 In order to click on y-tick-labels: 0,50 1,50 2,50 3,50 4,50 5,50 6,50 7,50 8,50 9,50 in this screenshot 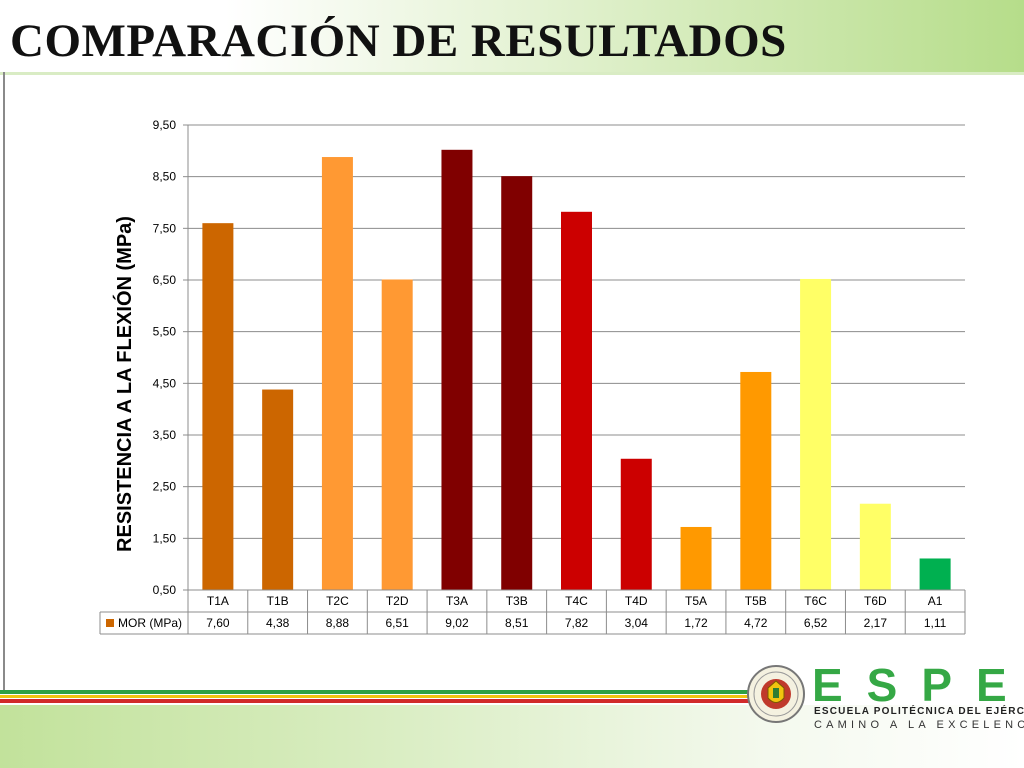, I will do `click(165, 357)`.